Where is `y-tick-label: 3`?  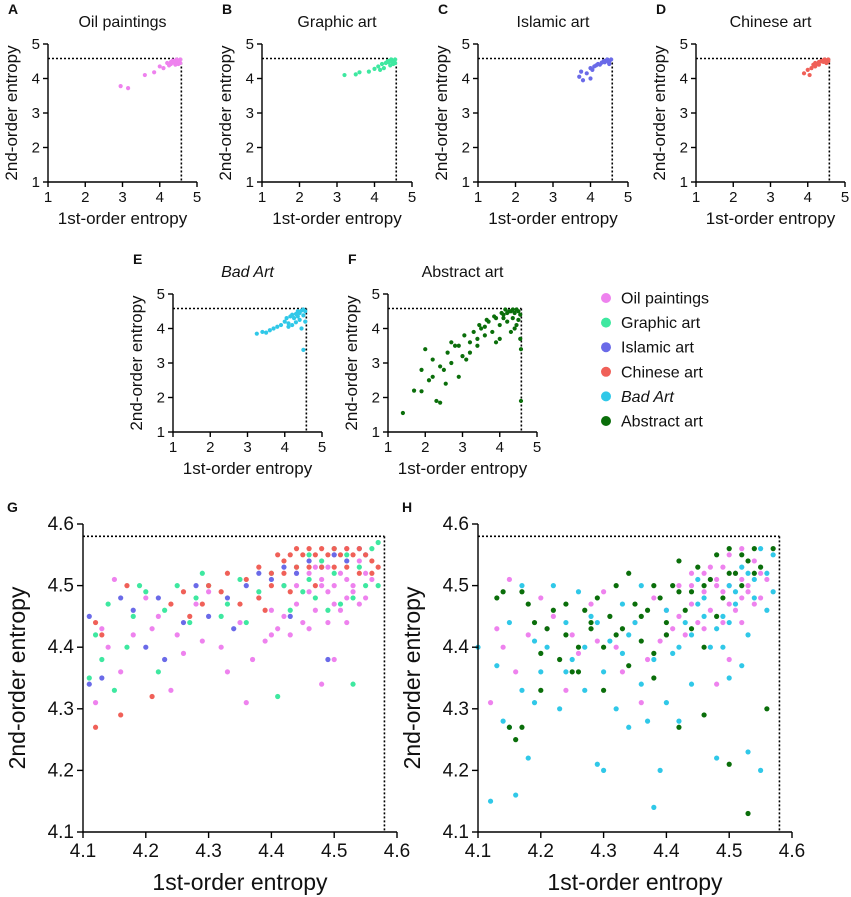
y-tick-label: 3 is located at coordinates (161, 363).